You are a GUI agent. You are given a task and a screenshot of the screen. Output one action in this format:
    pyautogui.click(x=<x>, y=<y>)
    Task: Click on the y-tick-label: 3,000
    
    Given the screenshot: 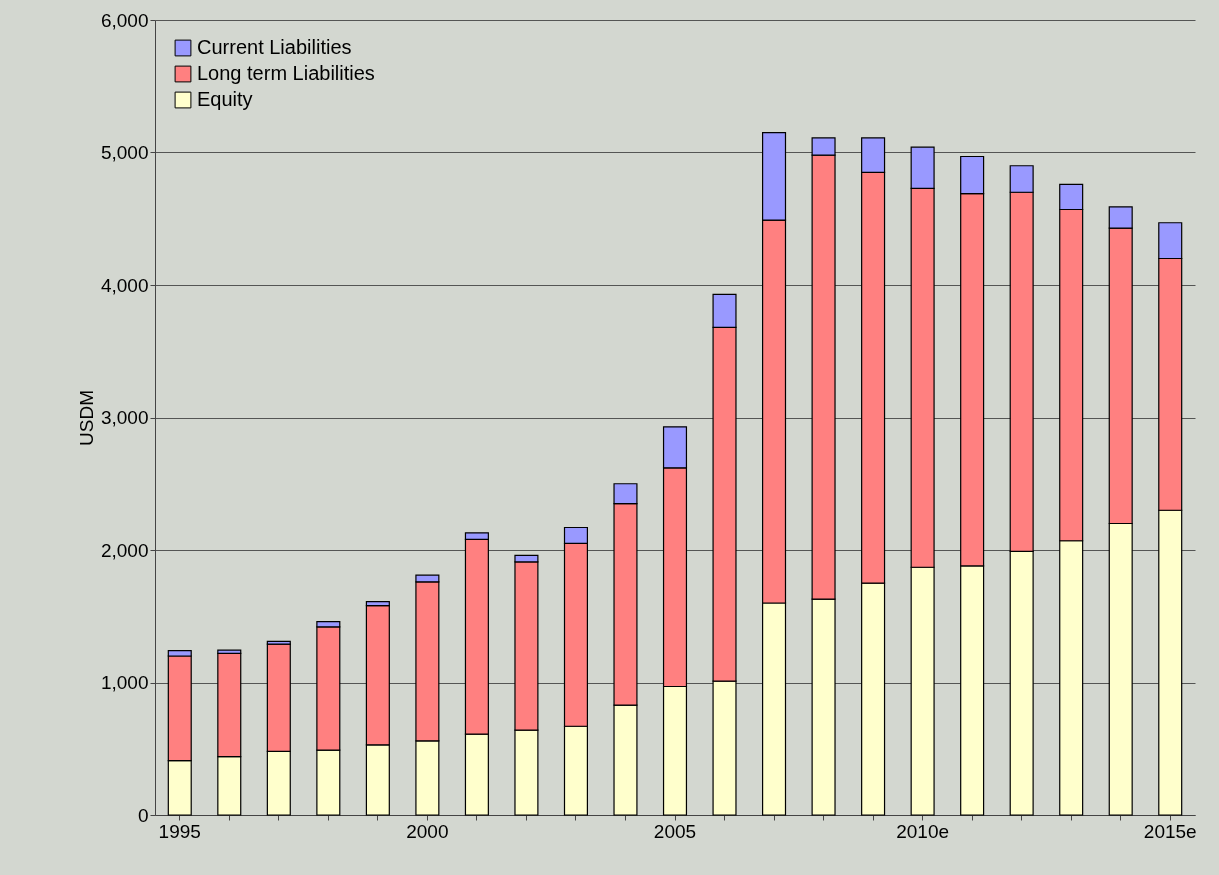 What is the action you would take?
    pyautogui.click(x=124, y=417)
    